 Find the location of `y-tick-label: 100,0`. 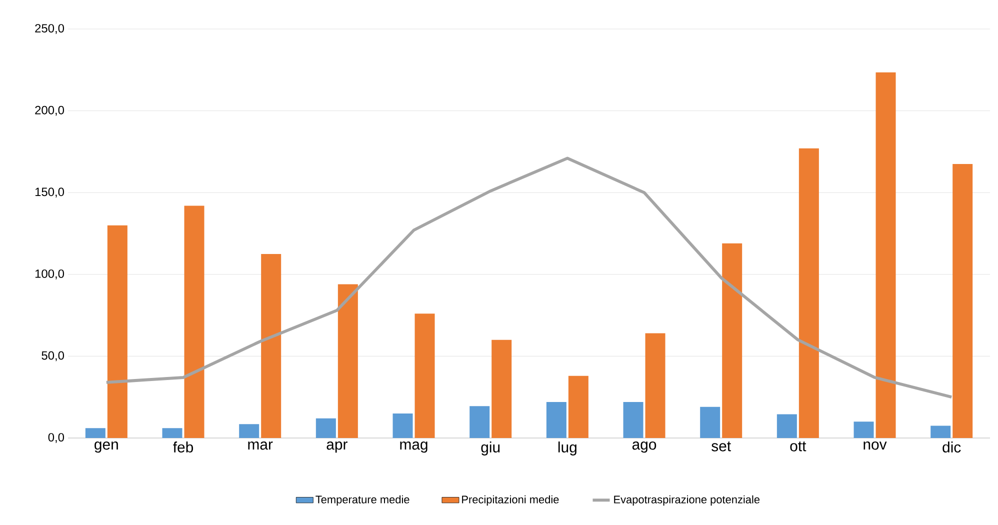

y-tick-label: 100,0 is located at coordinates (49, 274).